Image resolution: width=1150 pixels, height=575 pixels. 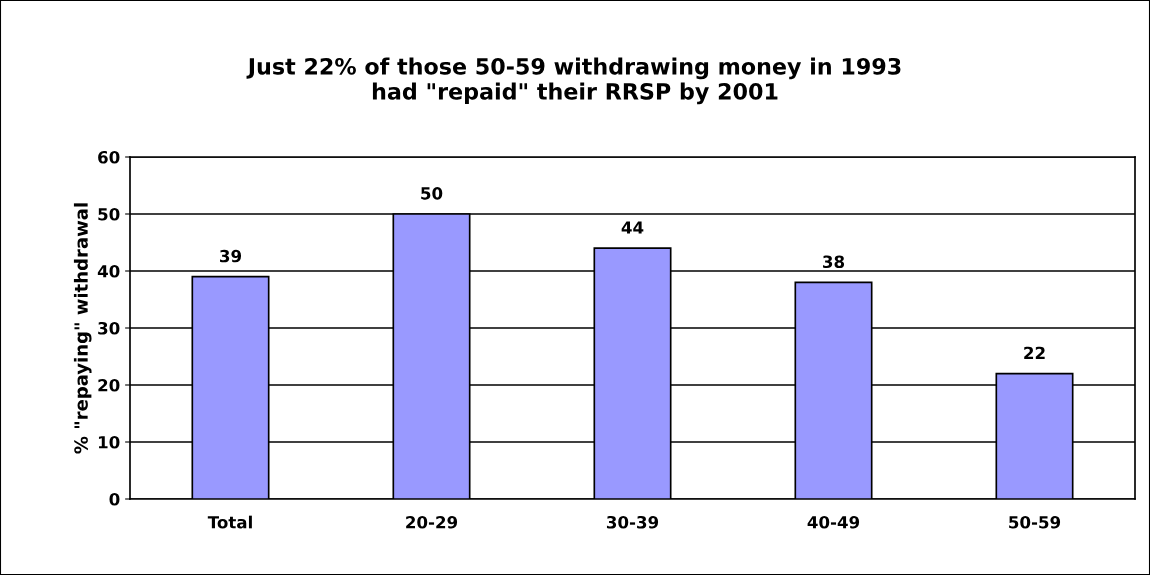 What do you see at coordinates (109, 385) in the screenshot?
I see `y-tick-label: 20` at bounding box center [109, 385].